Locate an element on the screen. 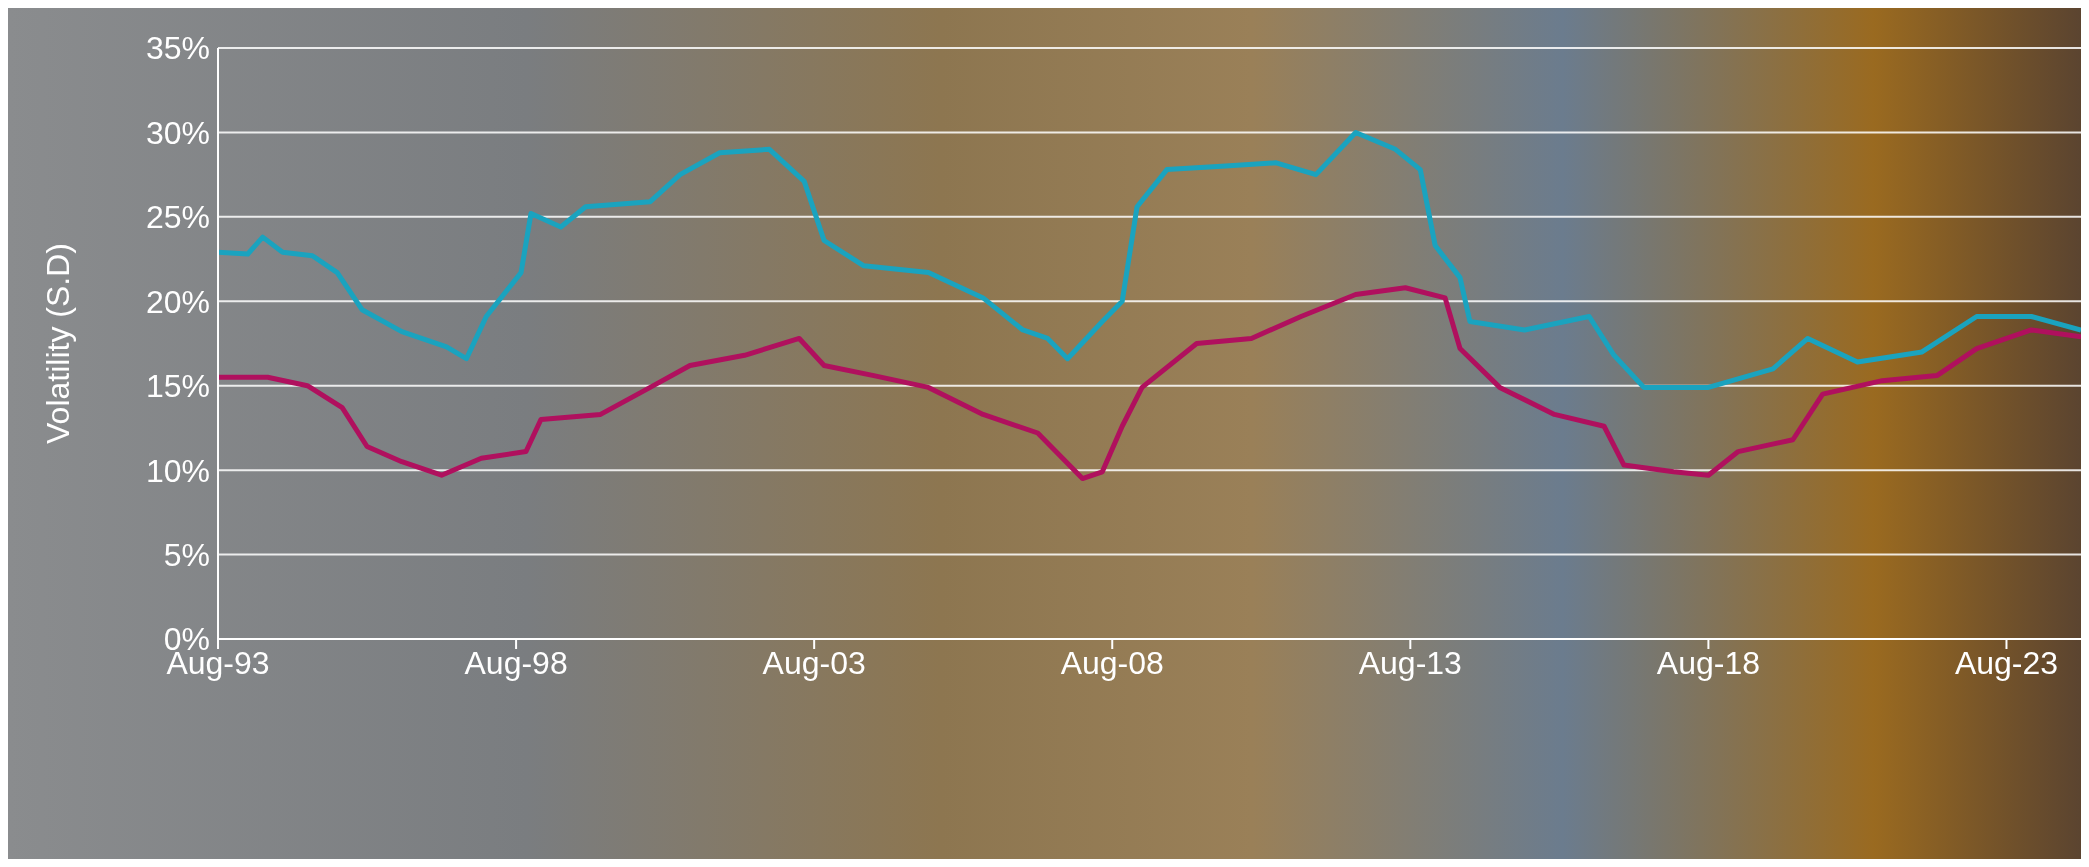 The height and width of the screenshot is (867, 2089). y-tick-label: 15% is located at coordinates (177, 386).